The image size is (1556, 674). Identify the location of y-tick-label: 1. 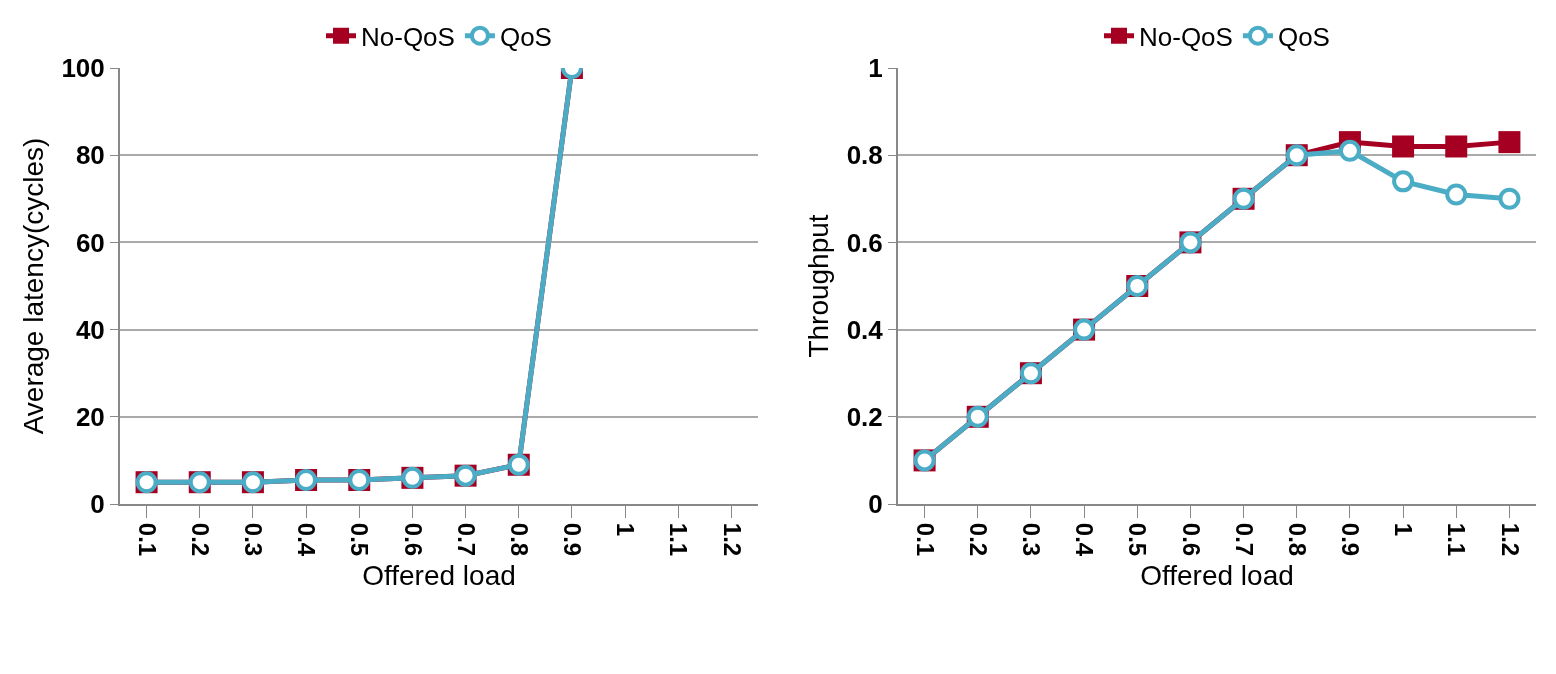
(875, 68).